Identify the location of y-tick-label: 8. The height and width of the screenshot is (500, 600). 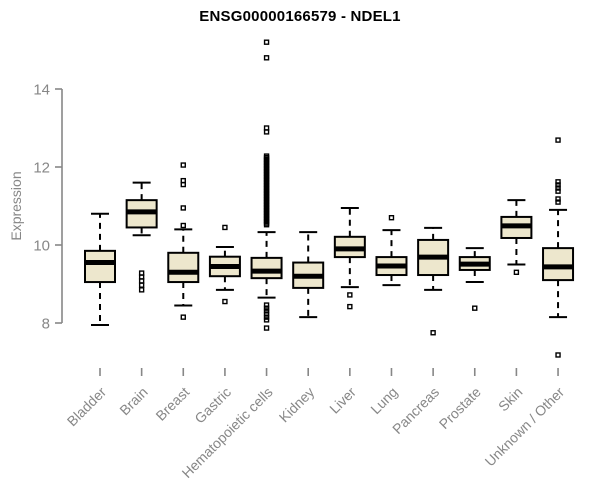
(46, 324).